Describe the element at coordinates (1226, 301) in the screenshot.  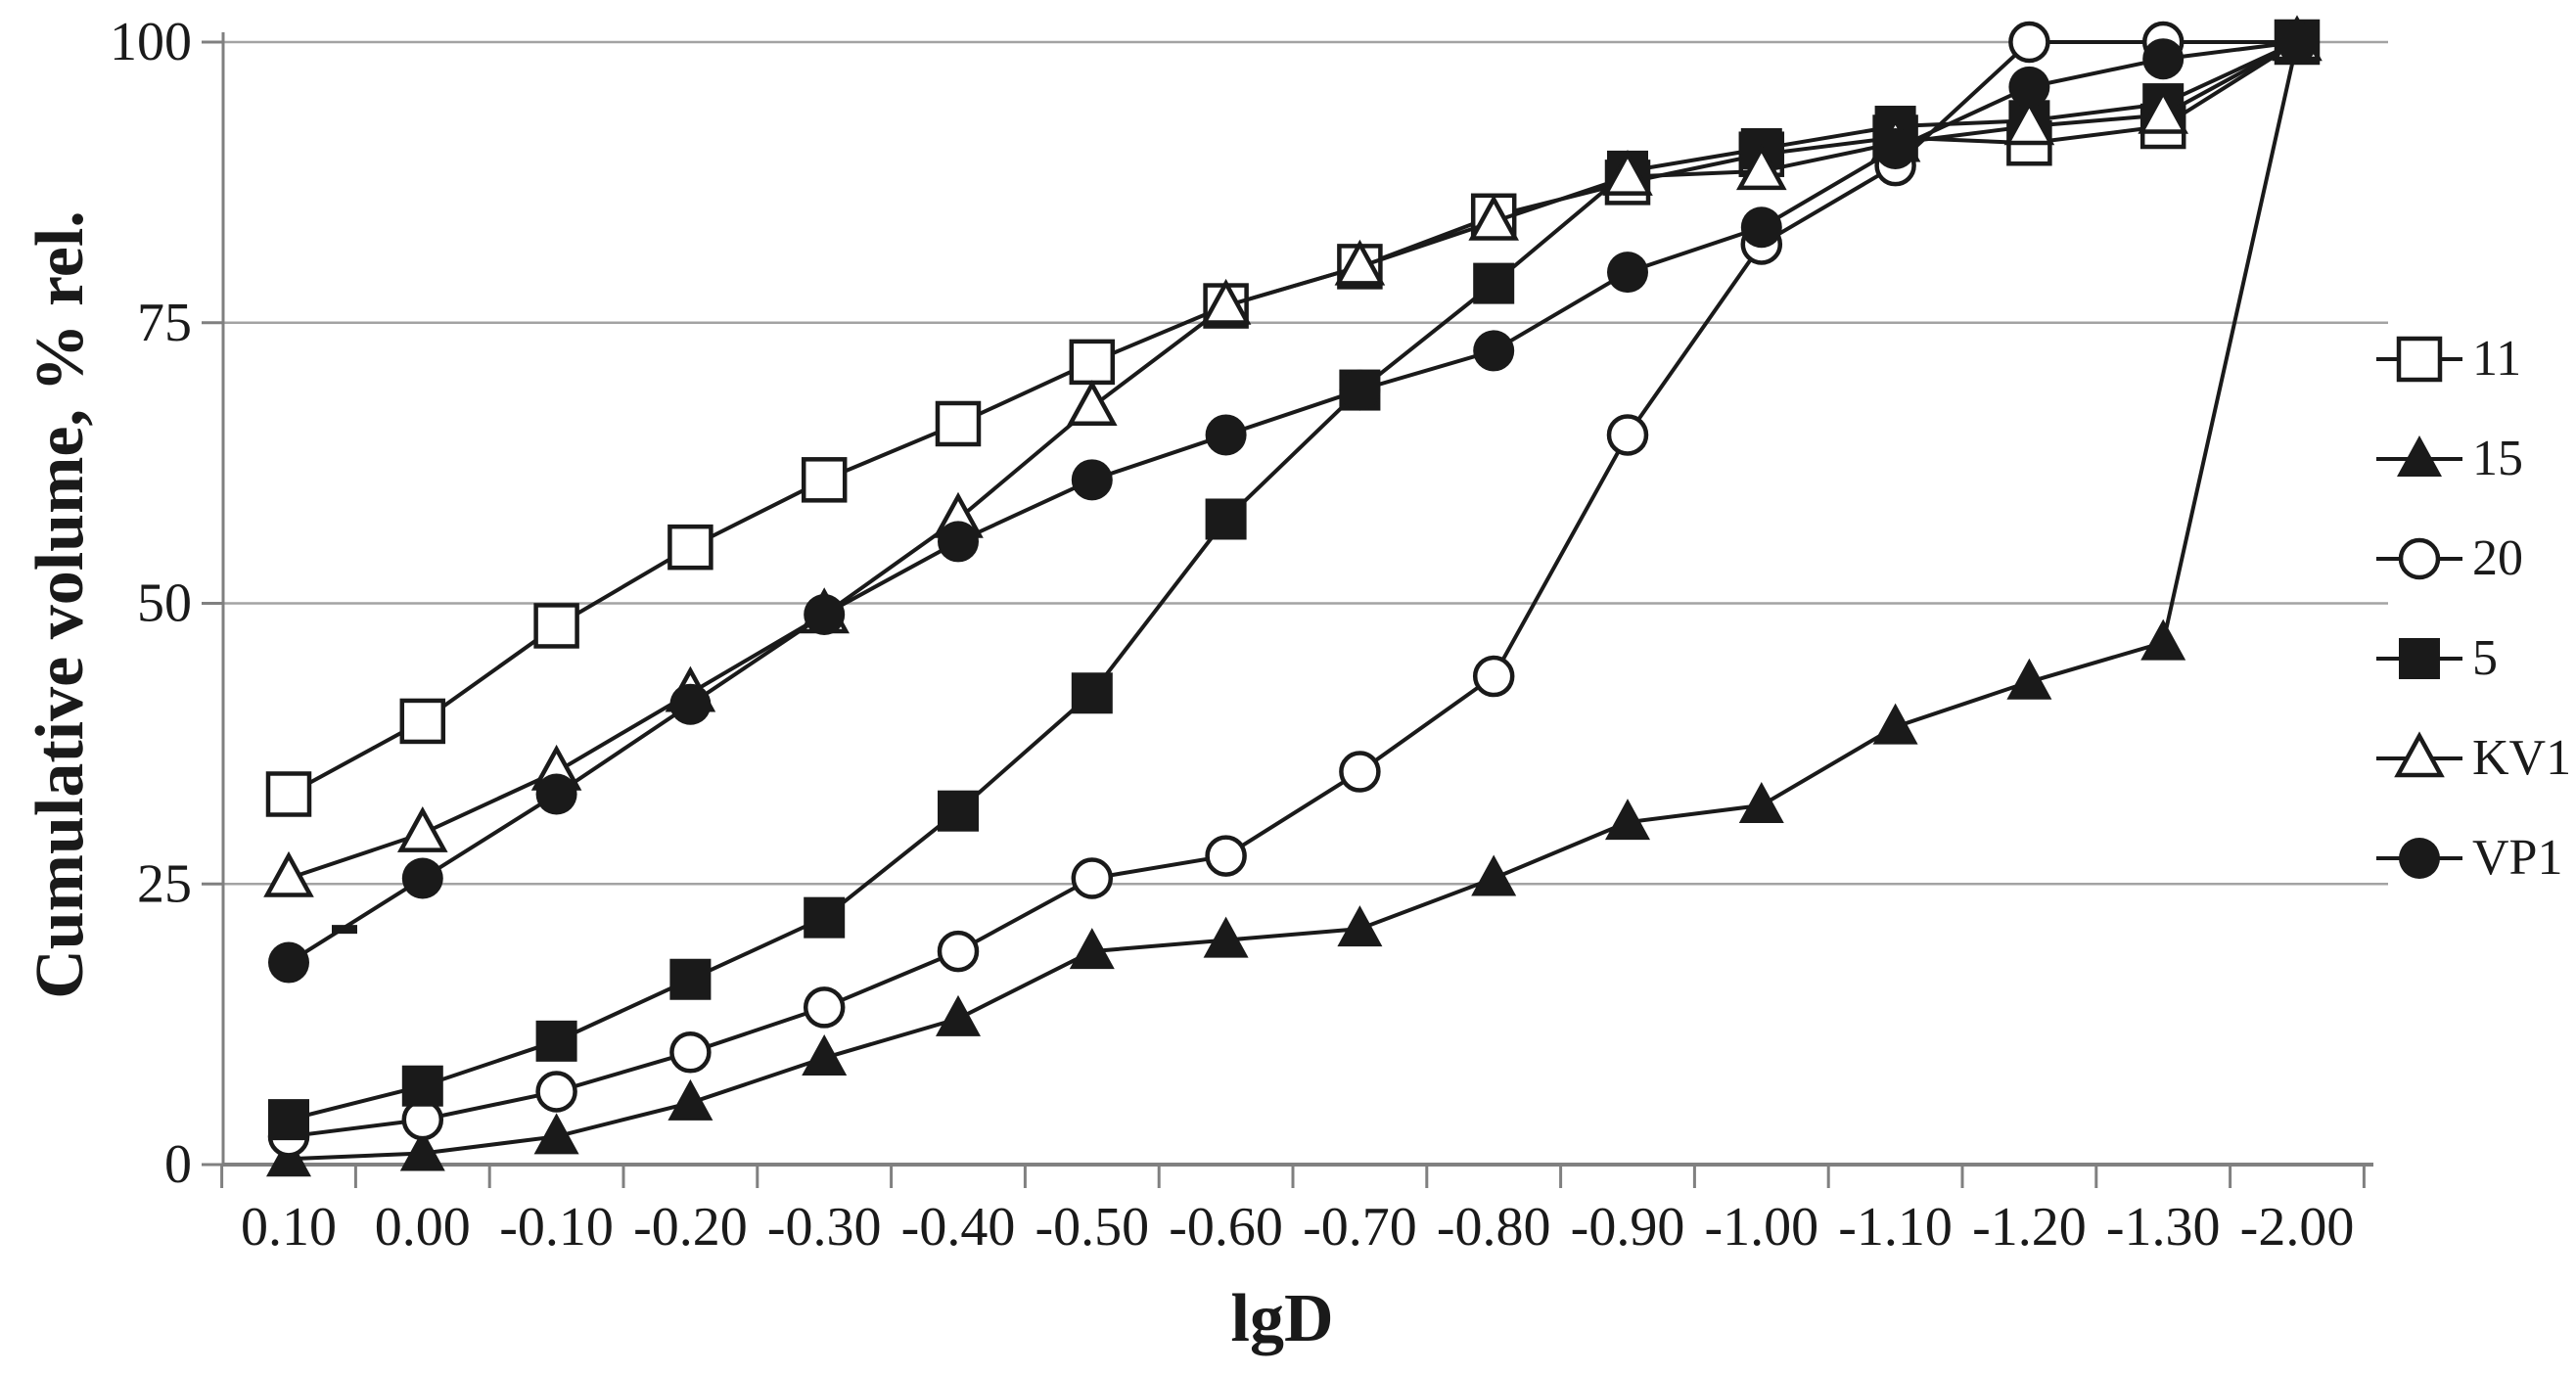
I see `data-point-KV1--0.60` at that location.